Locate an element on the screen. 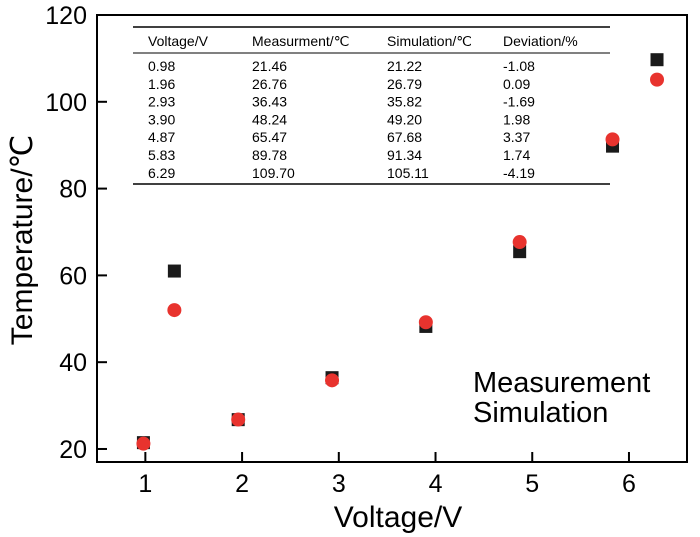 This screenshot has height=537, width=700. table-header-cell: Simulation/℃ is located at coordinates (429, 41).